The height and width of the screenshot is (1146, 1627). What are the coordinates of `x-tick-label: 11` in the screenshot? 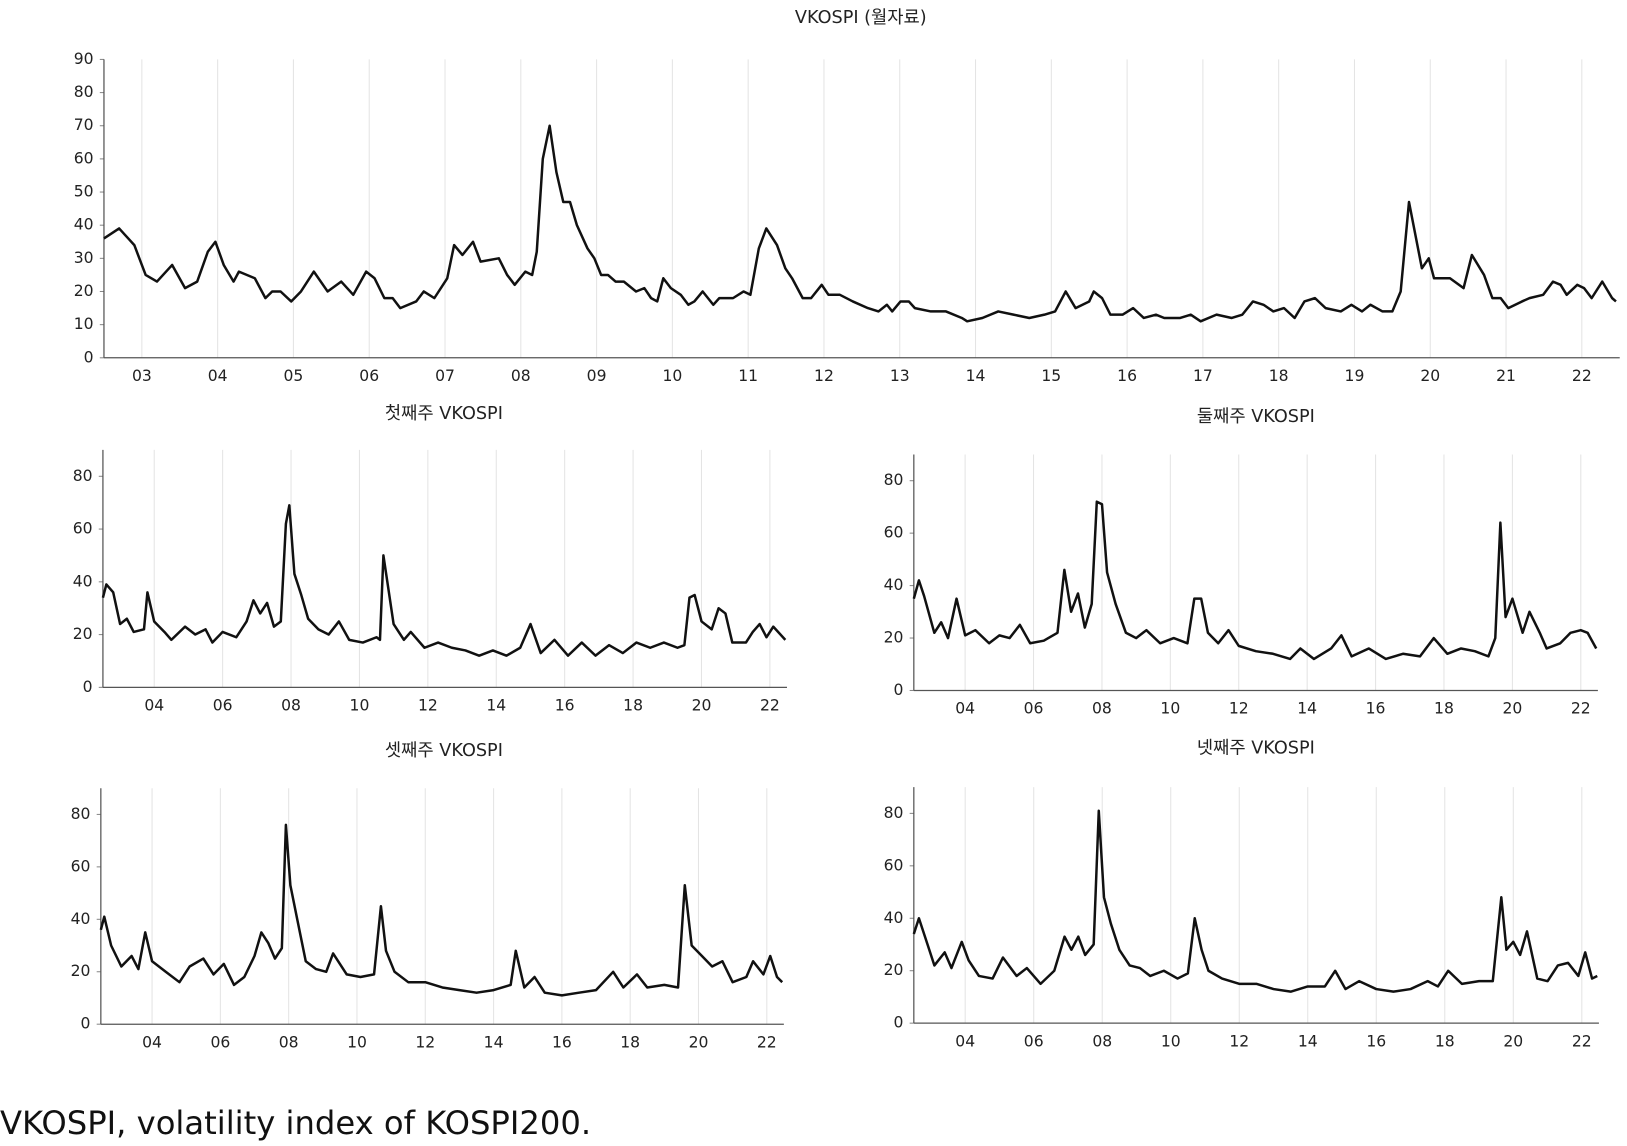 It's located at (748, 376).